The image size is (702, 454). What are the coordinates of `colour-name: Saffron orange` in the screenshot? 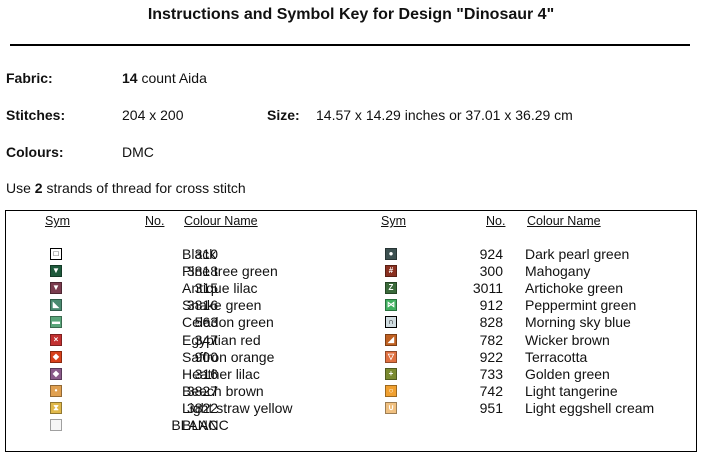 It's located at (228, 356).